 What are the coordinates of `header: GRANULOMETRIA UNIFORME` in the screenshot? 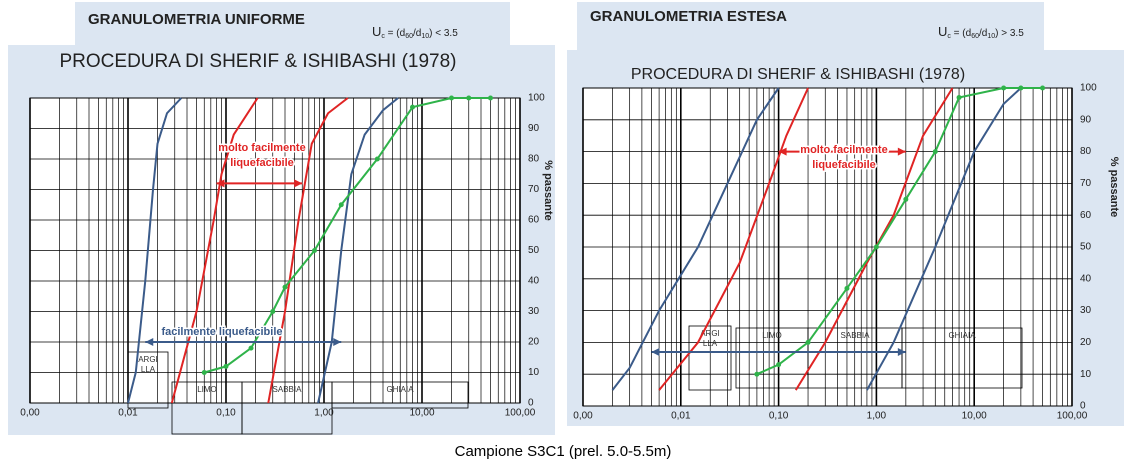 It's located at (196, 19).